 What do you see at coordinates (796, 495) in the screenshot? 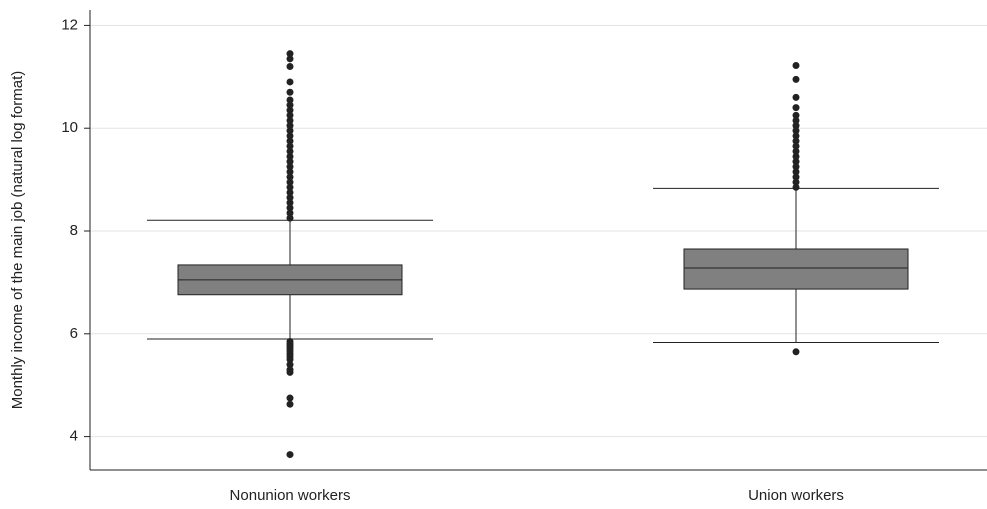
I see `x-tick-label: Union workers` at bounding box center [796, 495].